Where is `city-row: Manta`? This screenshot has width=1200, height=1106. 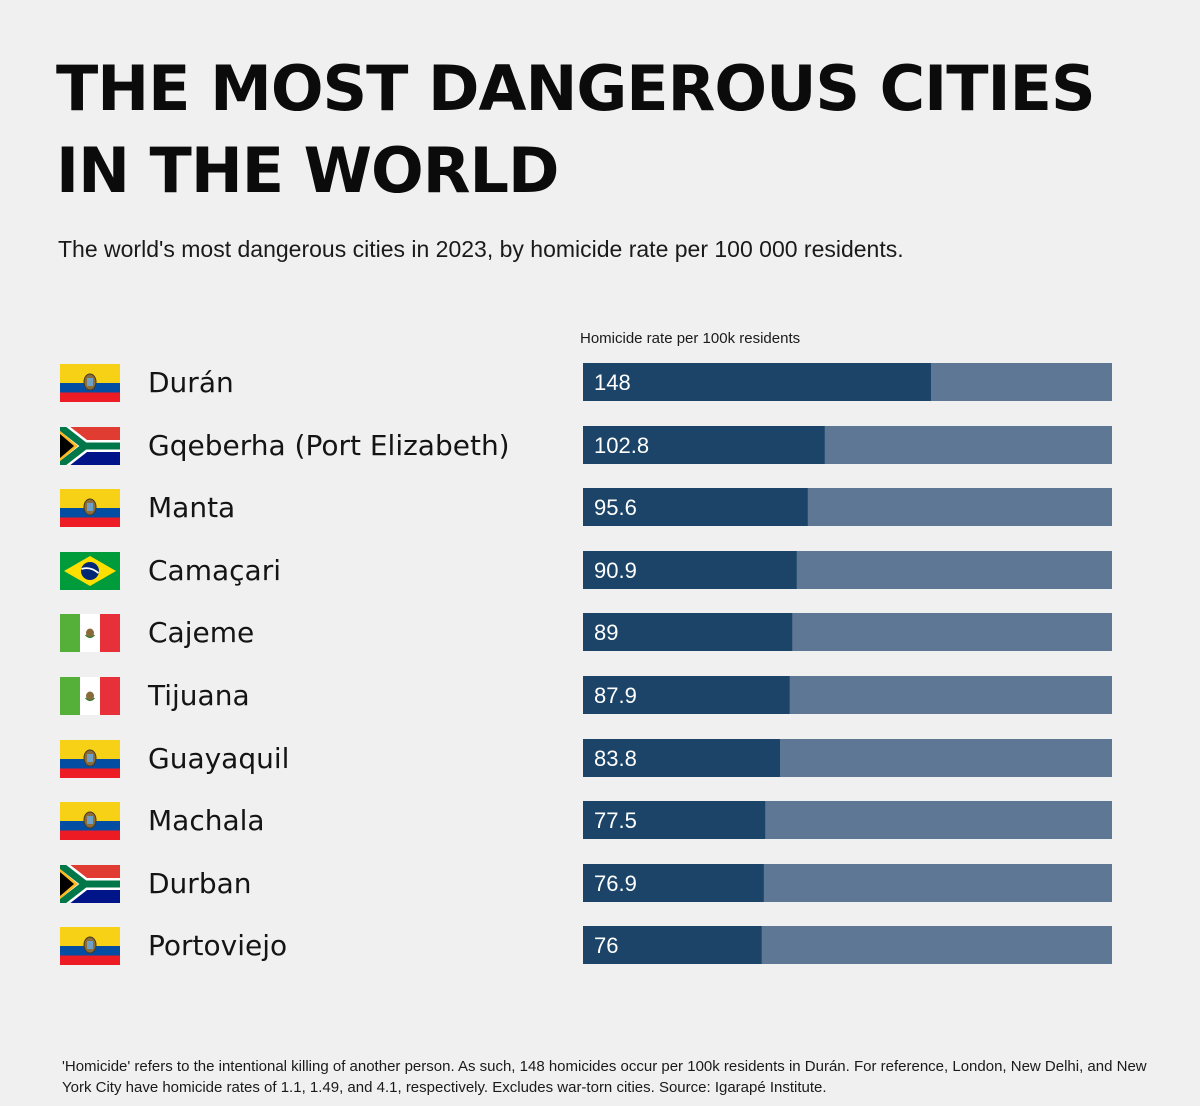 city-row: Manta is located at coordinates (600, 508).